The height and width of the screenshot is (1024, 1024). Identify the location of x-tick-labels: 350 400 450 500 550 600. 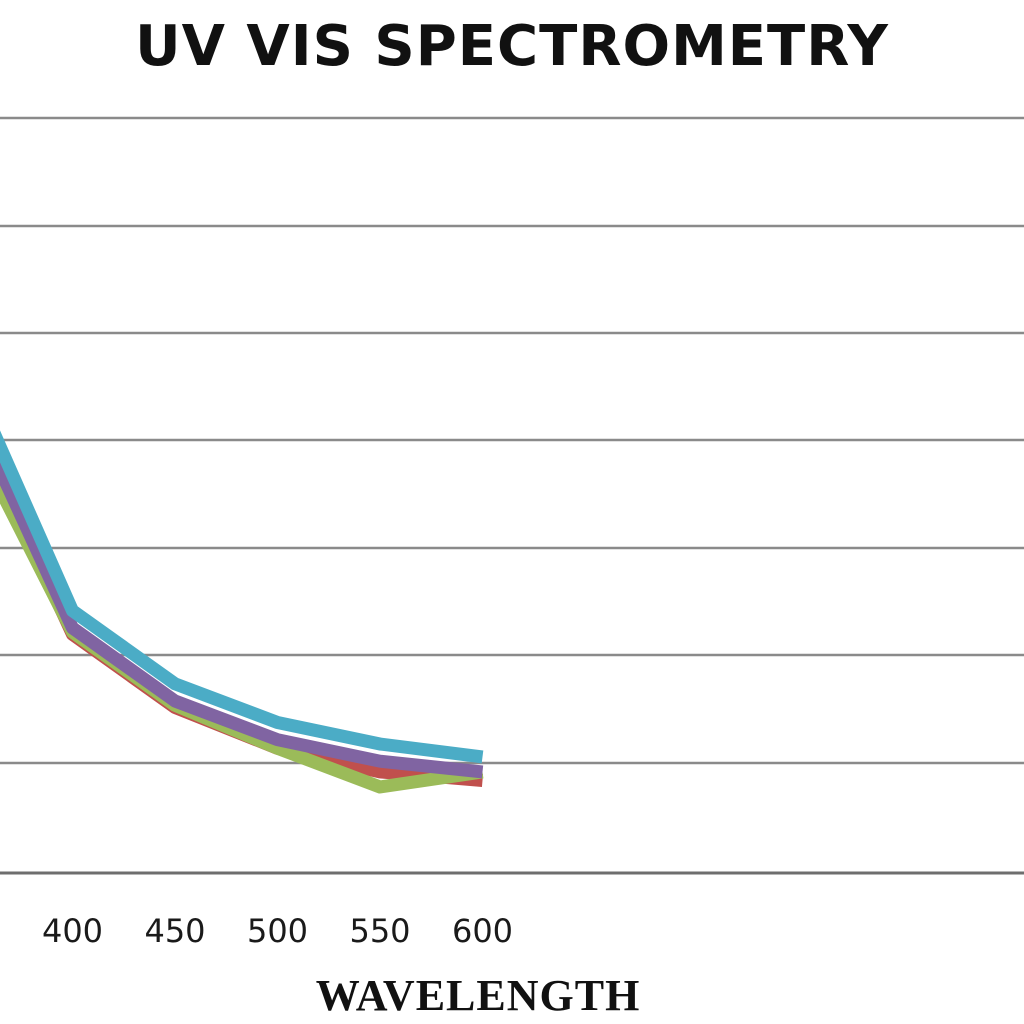
(256, 931).